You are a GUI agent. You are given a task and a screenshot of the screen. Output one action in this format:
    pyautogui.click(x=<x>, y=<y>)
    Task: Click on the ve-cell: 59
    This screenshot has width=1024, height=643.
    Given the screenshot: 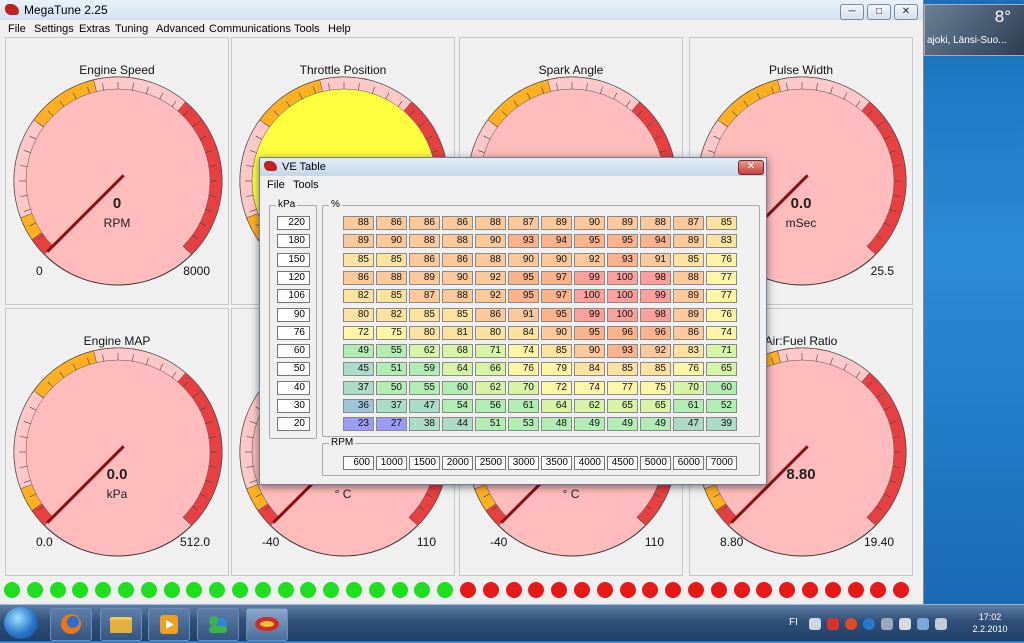 What is the action you would take?
    pyautogui.click(x=424, y=369)
    